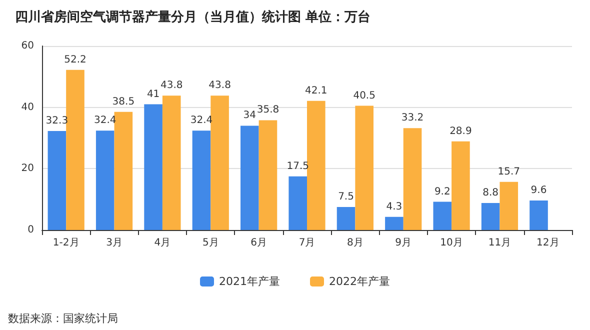 Image resolution: width=590 pixels, height=330 pixels. I want to click on data-label: 15.7, so click(509, 172).